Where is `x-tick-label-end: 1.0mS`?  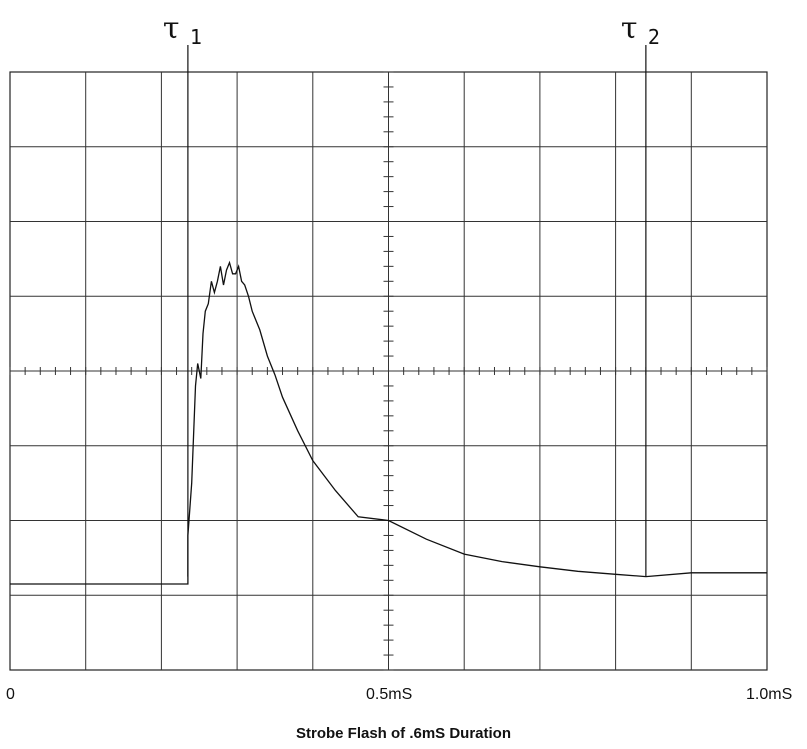 x-tick-label-end: 1.0mS is located at coordinates (769, 694).